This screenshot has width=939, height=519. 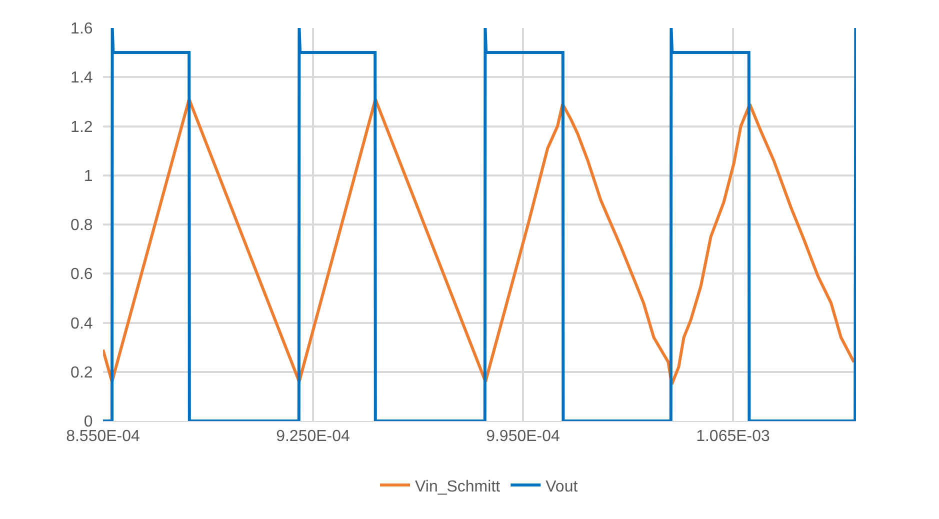 I want to click on y-tick-label: 0.8, so click(x=81, y=225).